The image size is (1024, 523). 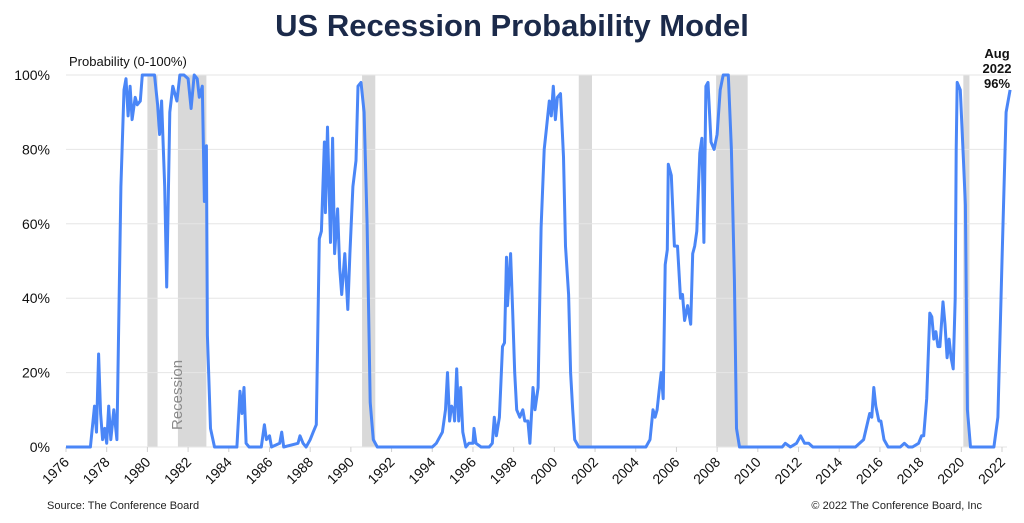 I want to click on y-tick-label: 100%, so click(x=32, y=75).